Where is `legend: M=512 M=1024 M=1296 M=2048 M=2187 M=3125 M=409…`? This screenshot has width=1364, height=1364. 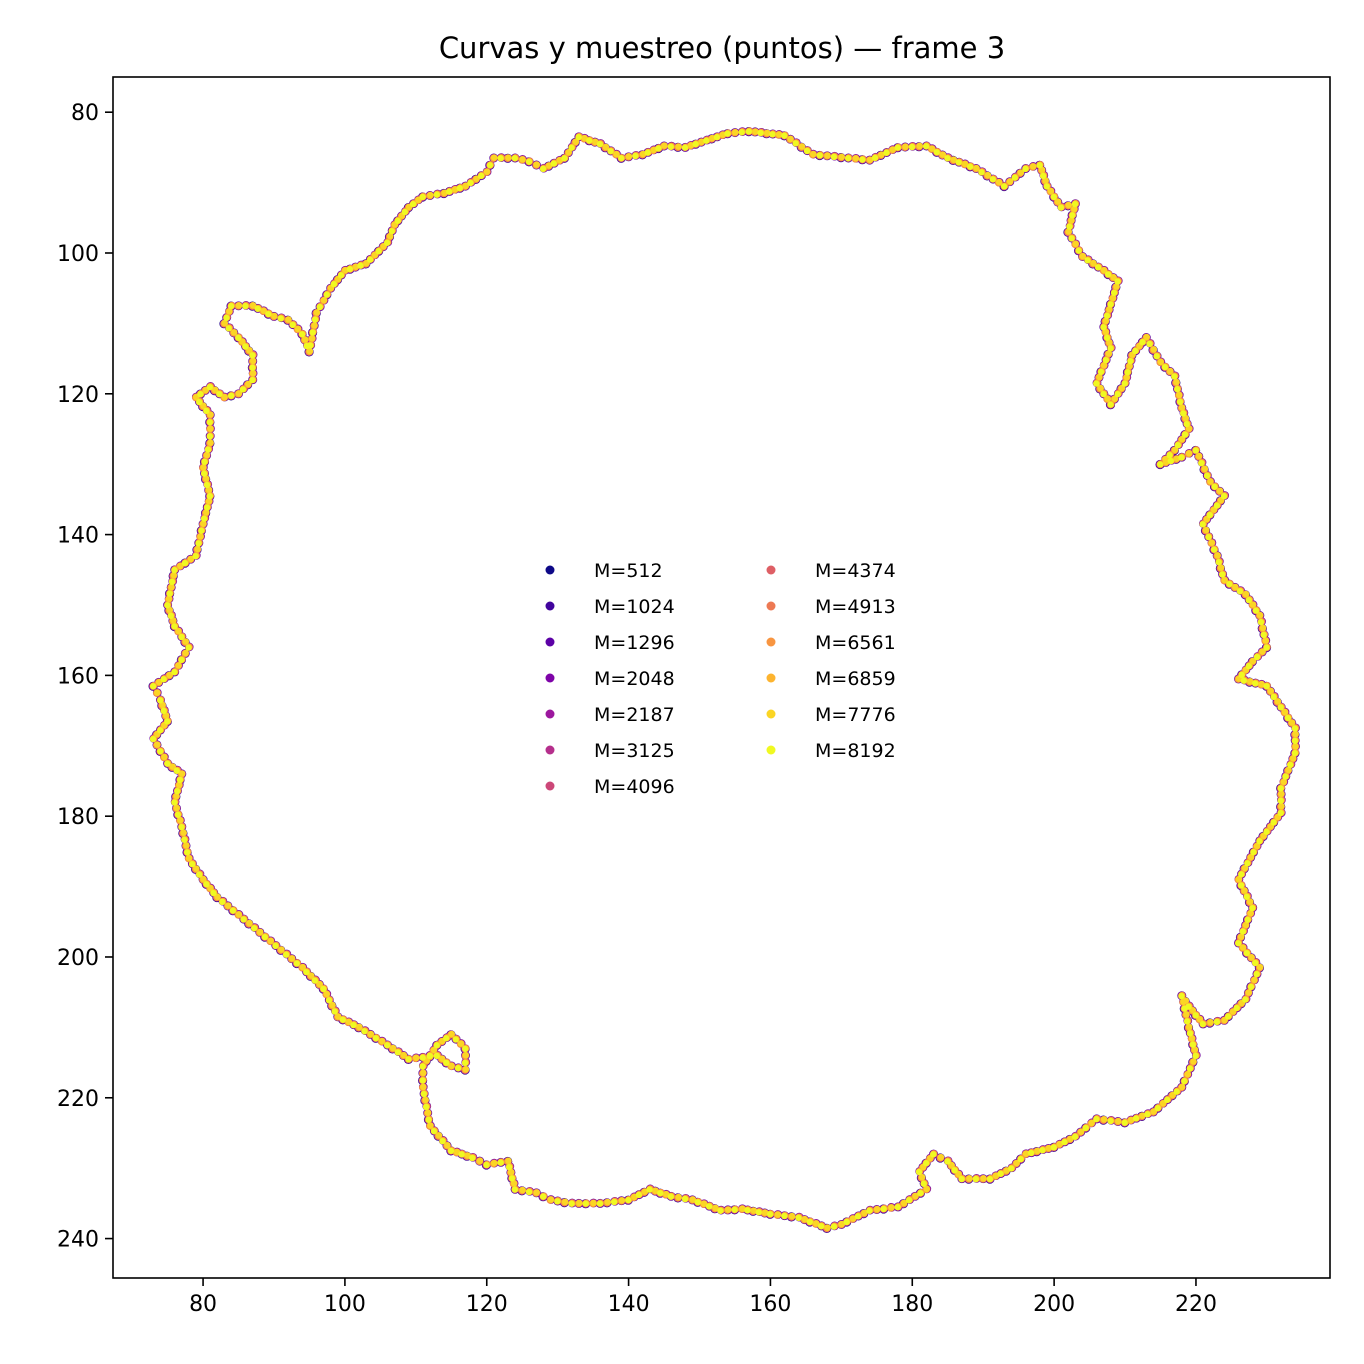
legend: M=512 M=1024 M=1296 M=2048 M=2187 M=3125 M=409… is located at coordinates (720, 679).